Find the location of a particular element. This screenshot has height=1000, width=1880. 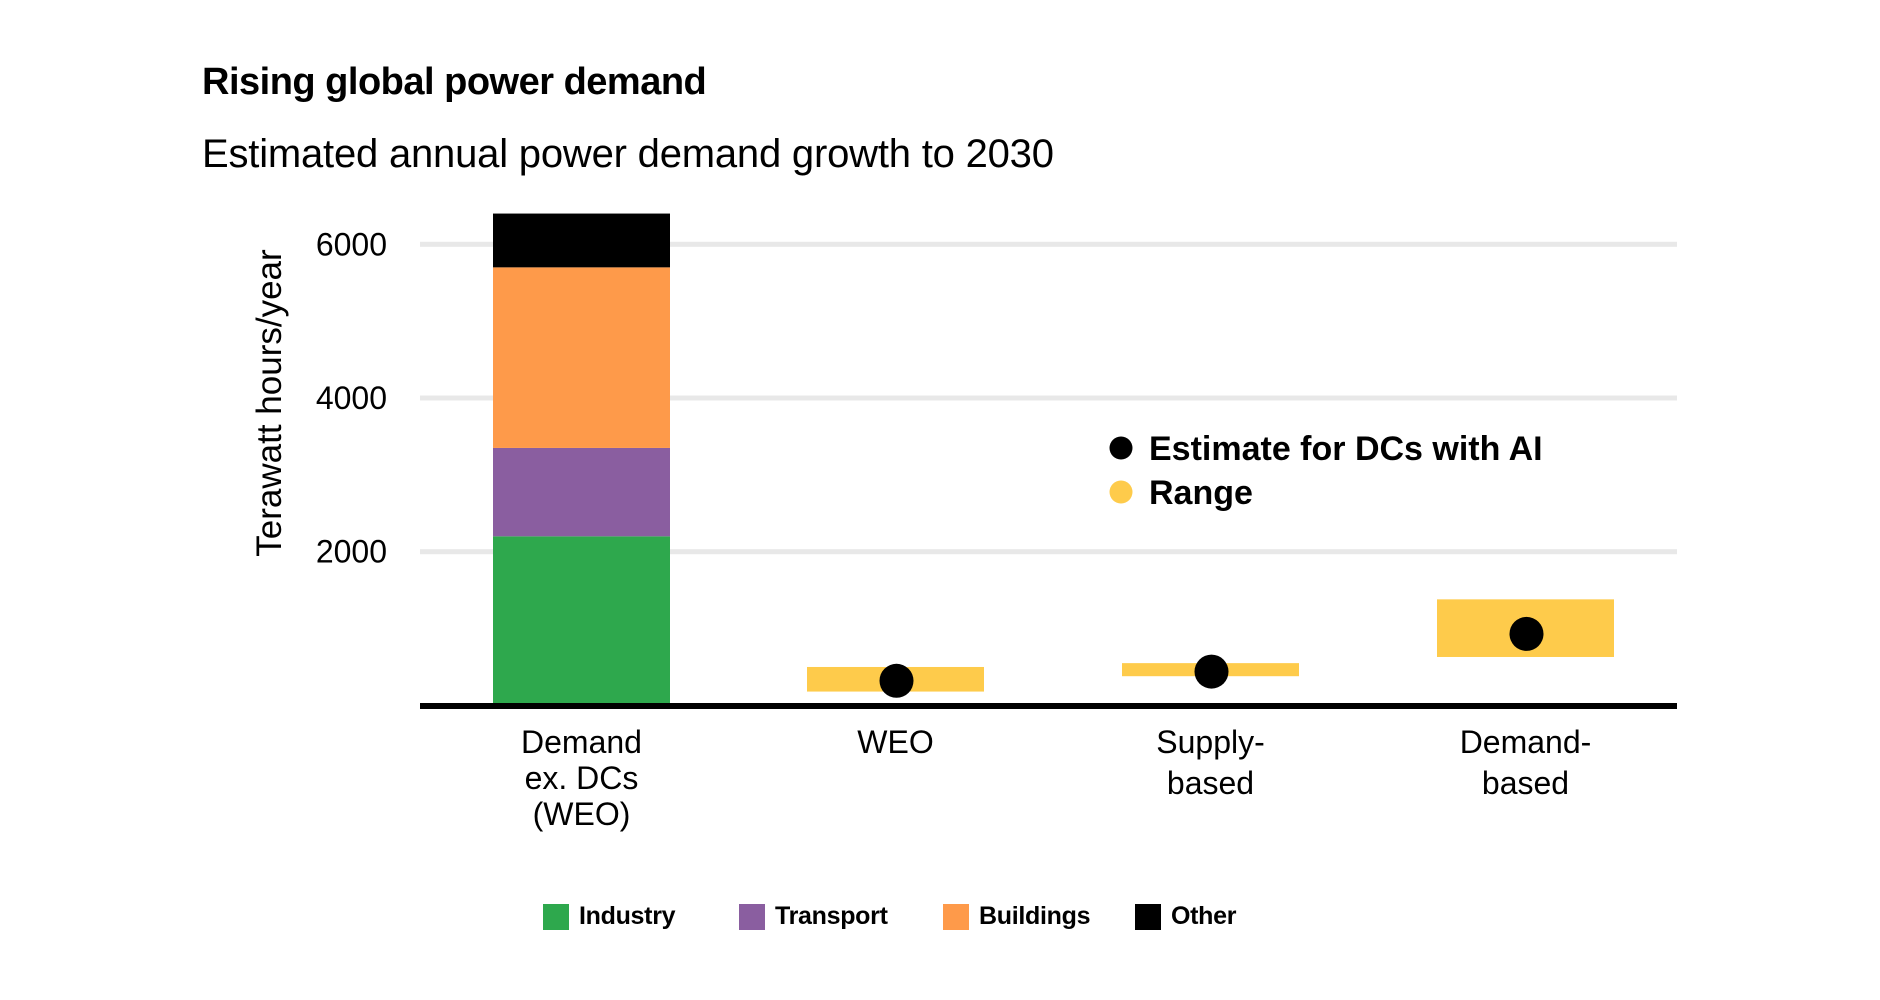

range-legend-marker is located at coordinates (1121, 492).